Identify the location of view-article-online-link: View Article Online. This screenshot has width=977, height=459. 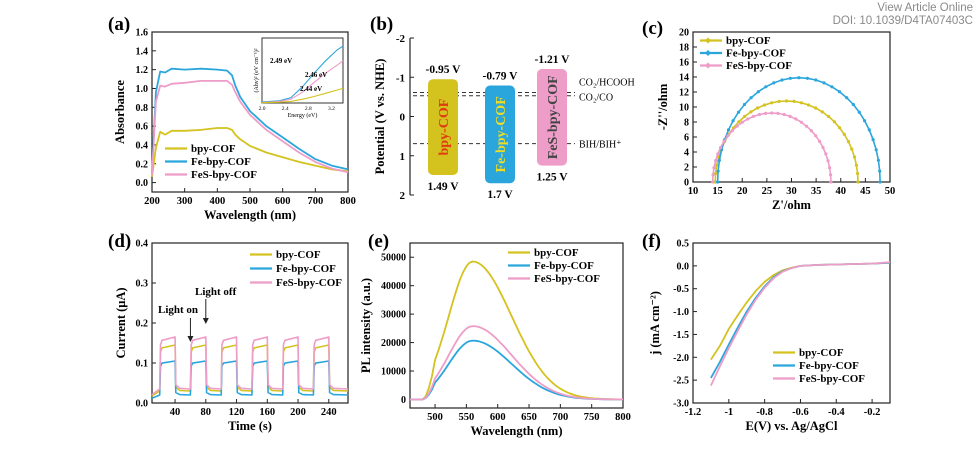
(925, 8).